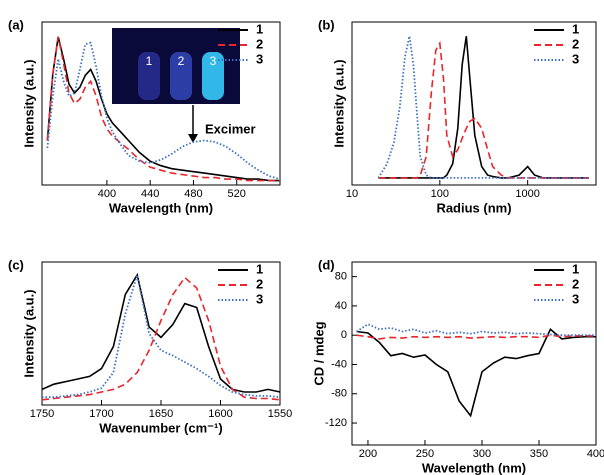 The height and width of the screenshot is (475, 604). Describe the element at coordinates (527, 194) in the screenshot. I see `x-tick-label: 1000` at that location.